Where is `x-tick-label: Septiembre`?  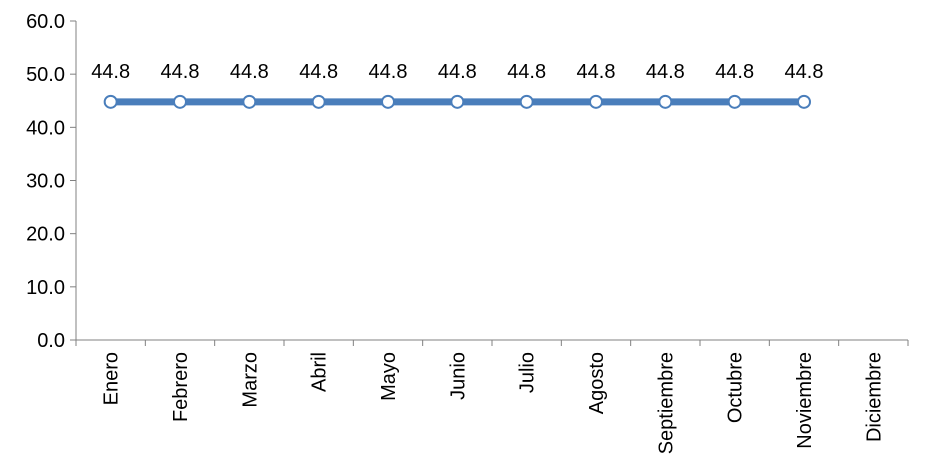 x-tick-label: Septiembre is located at coordinates (666, 403).